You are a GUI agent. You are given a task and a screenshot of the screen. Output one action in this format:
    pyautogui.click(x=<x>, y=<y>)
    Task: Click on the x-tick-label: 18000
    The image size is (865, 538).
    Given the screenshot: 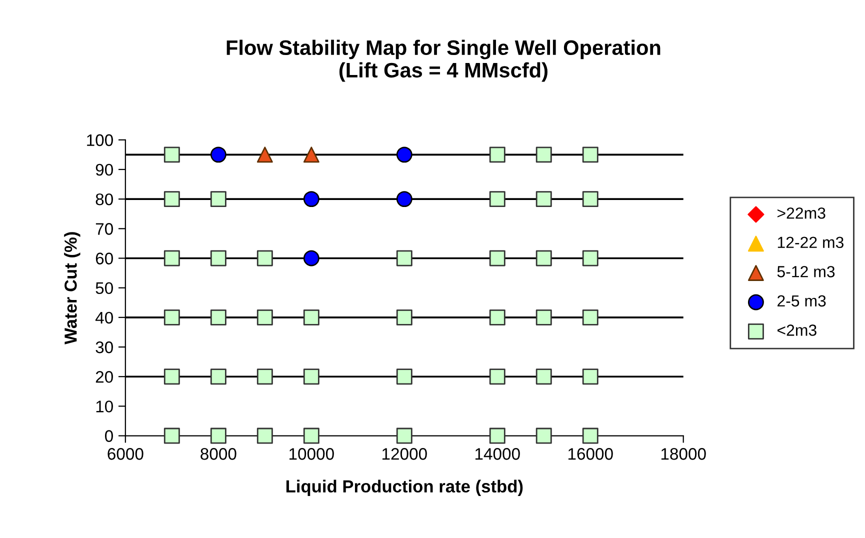 What is the action you would take?
    pyautogui.click(x=683, y=454)
    